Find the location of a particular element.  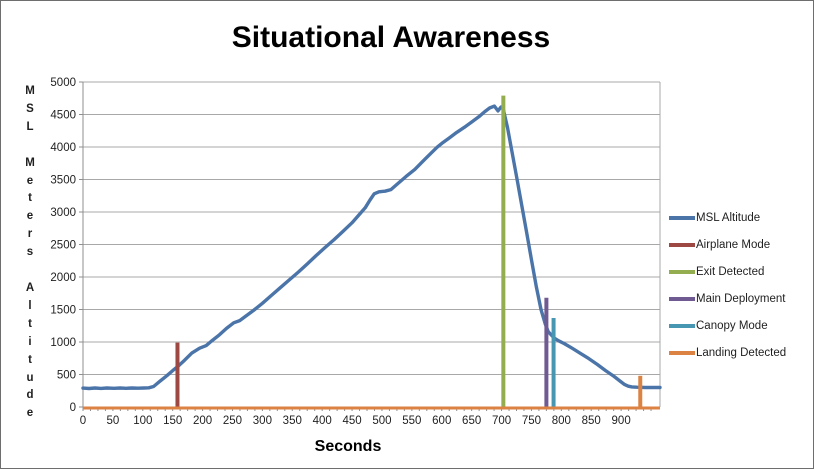

legend-item: Exit Detected is located at coordinates (740, 271).